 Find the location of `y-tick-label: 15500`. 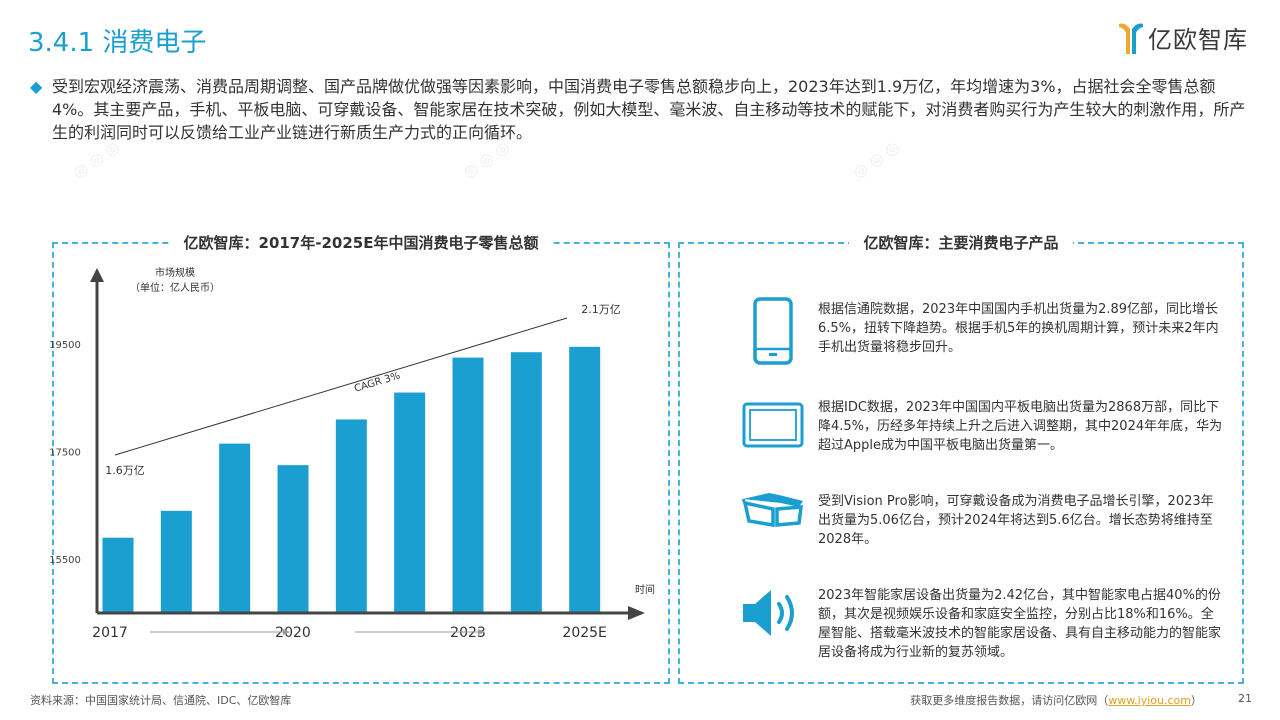

y-tick-label: 15500 is located at coordinates (65, 560).